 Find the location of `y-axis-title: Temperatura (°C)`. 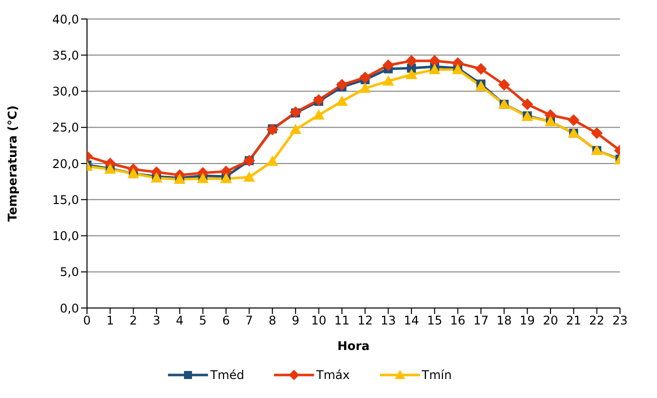

y-axis-title: Temperatura (°C) is located at coordinates (12, 163).